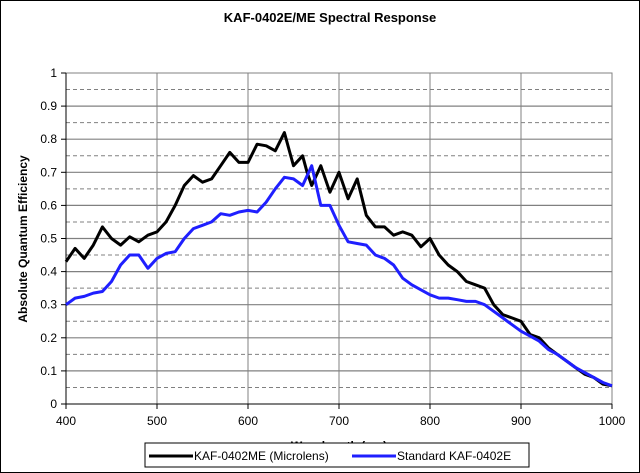  What do you see at coordinates (261, 456) in the screenshot?
I see `legend-label-microlens: KAF-0402ME (Microlens)` at bounding box center [261, 456].